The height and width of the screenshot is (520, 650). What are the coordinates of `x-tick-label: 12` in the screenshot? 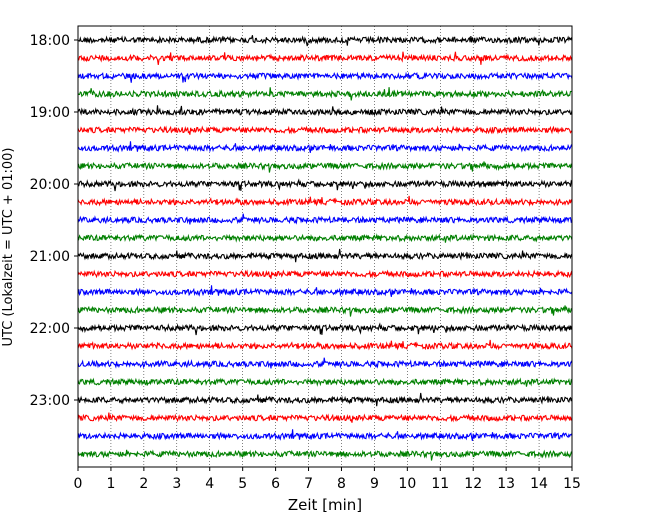 It's located at (473, 484).